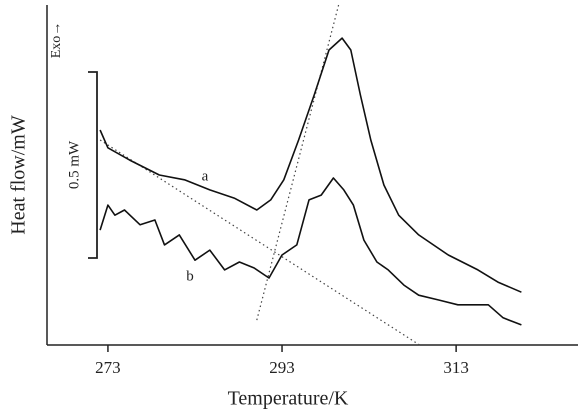 The height and width of the screenshot is (410, 578). What do you see at coordinates (288, 399) in the screenshot?
I see `x-axis-title: Temperature/K` at bounding box center [288, 399].